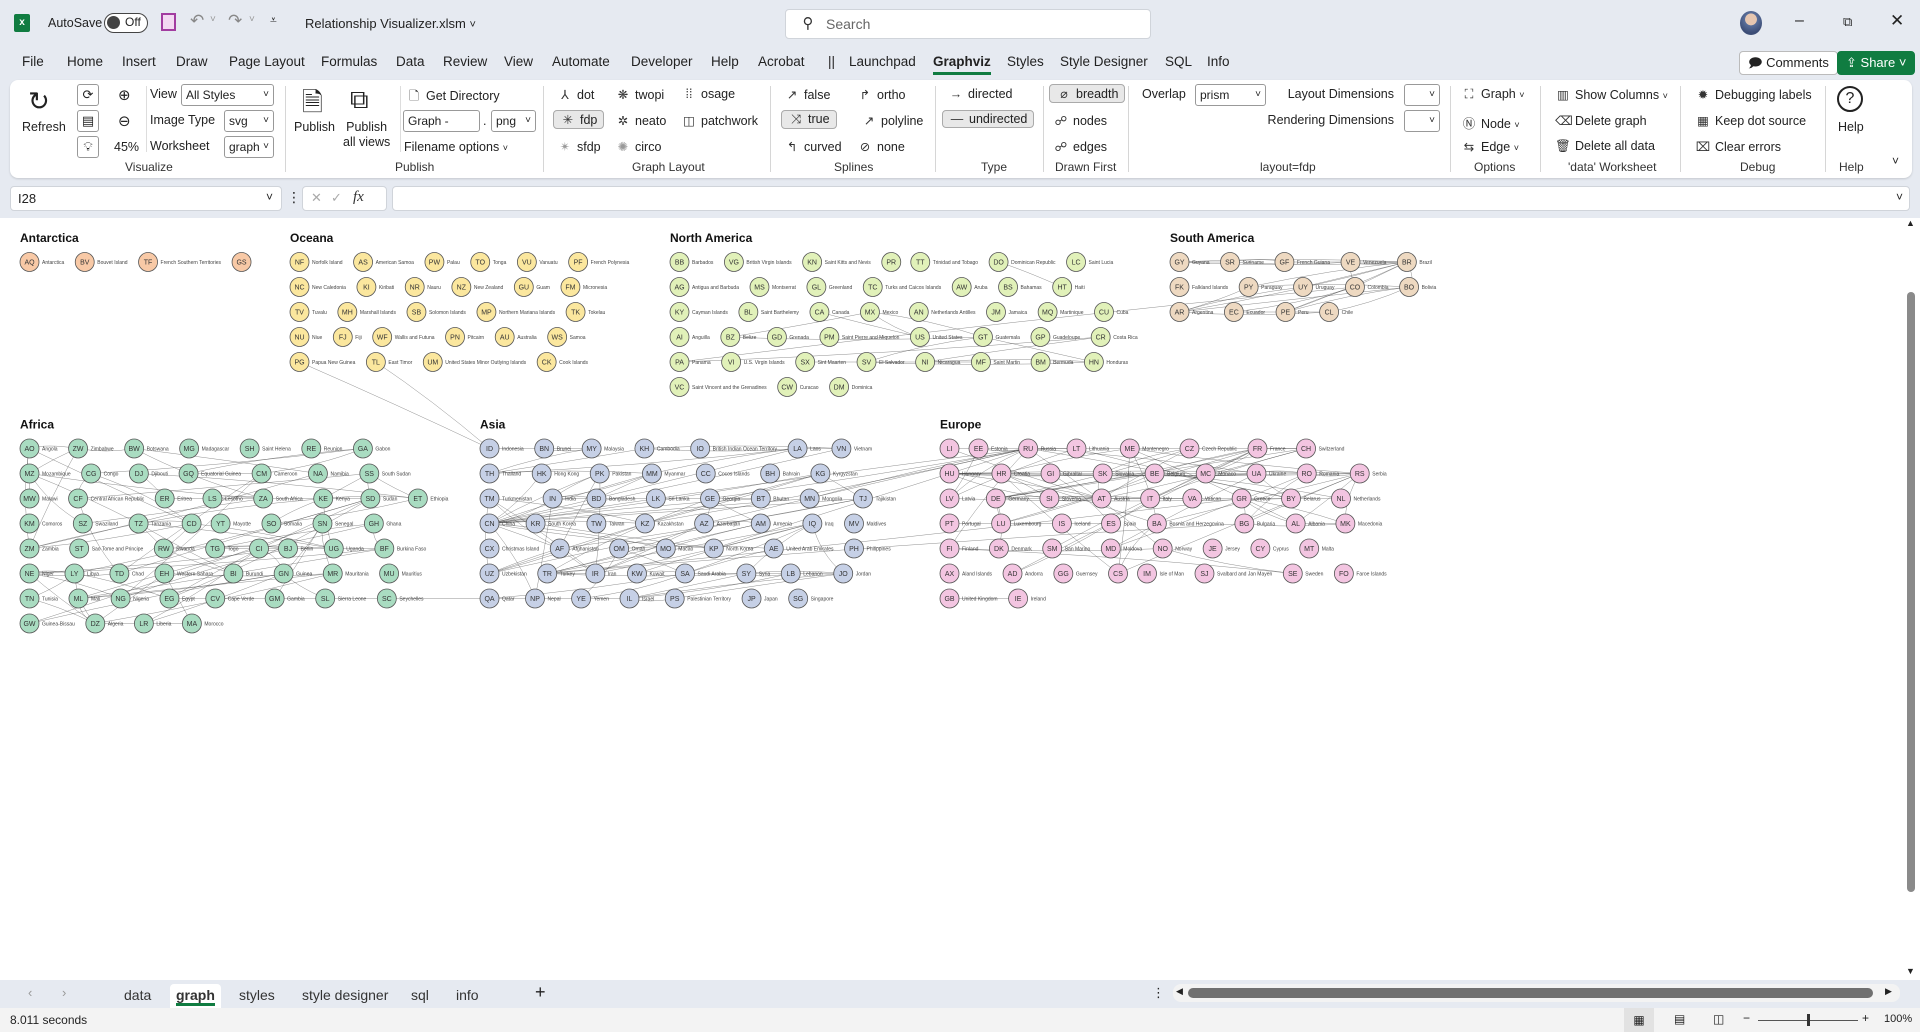 The height and width of the screenshot is (1032, 1920). Describe the element at coordinates (139, 61) in the screenshot. I see `tab-insert: Insert` at that location.